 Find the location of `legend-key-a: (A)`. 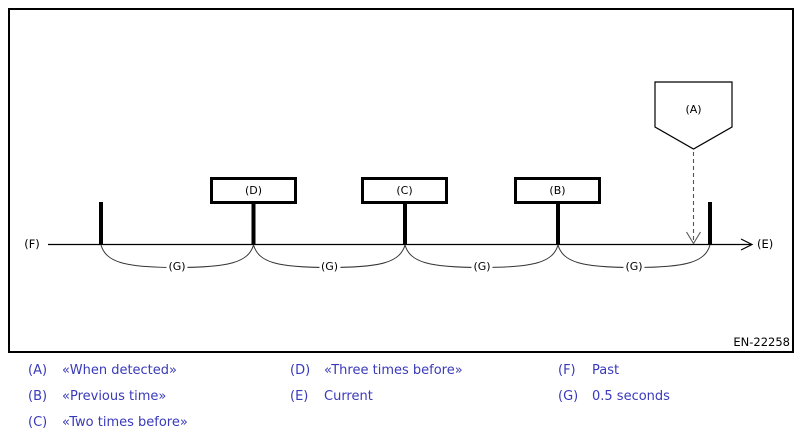

legend-key-a: (A) is located at coordinates (38, 370).